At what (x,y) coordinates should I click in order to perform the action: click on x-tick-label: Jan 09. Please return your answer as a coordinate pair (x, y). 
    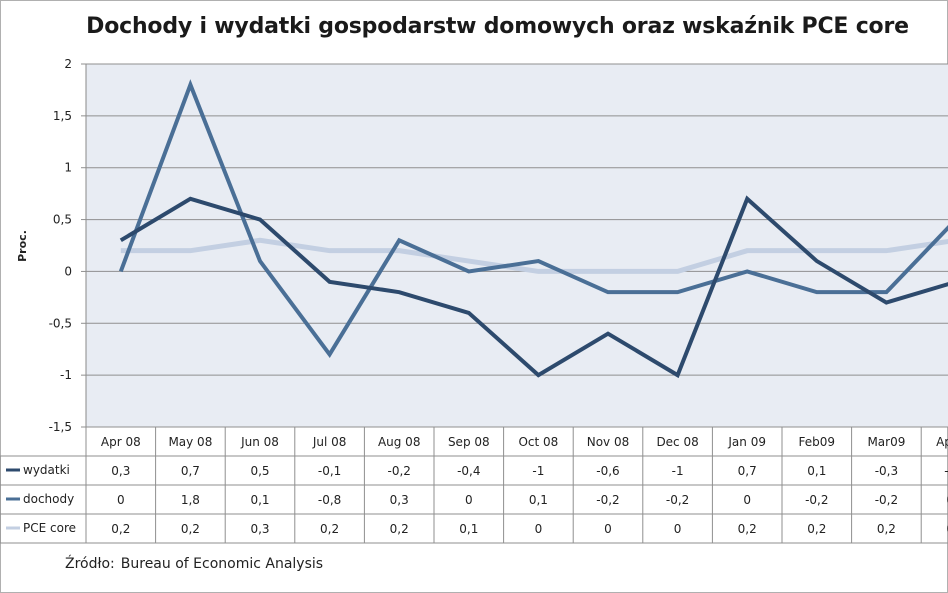
    Looking at the image, I should click on (746, 442).